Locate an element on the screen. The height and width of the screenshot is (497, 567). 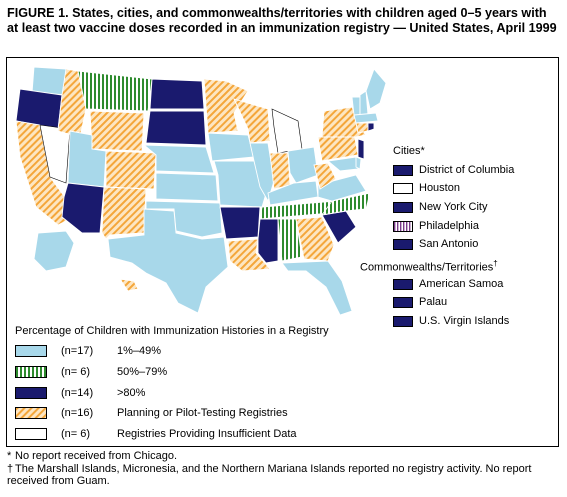
legend-label: 1%–49% is located at coordinates (139, 351).